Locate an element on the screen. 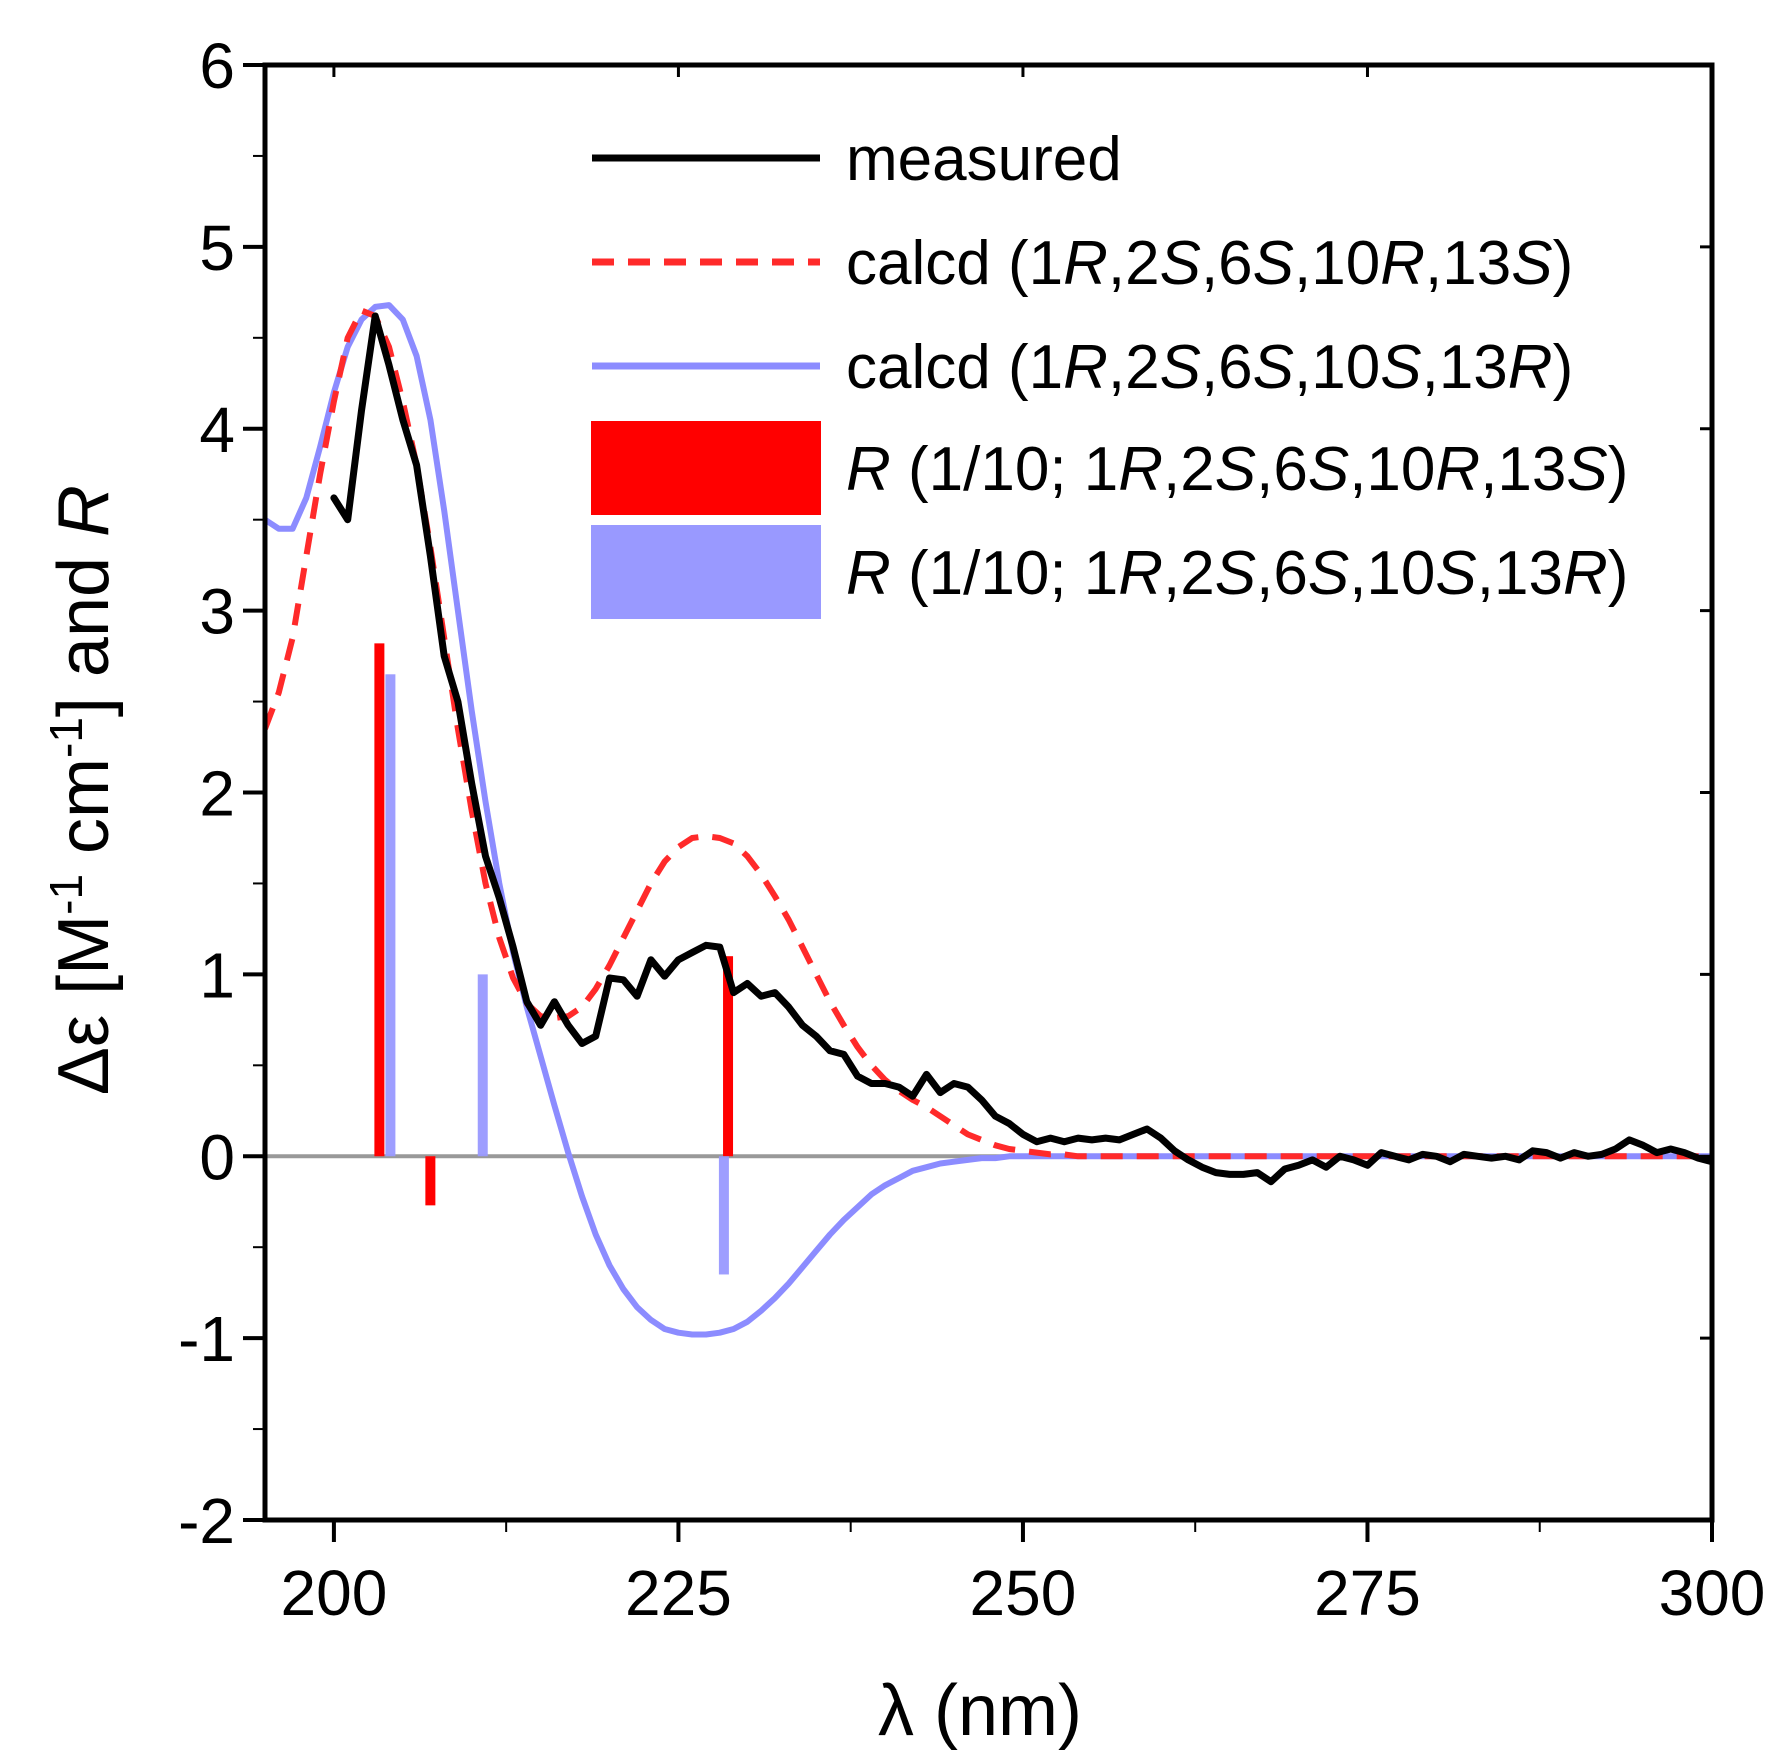  x-tick-label: 300 is located at coordinates (1712, 1593).